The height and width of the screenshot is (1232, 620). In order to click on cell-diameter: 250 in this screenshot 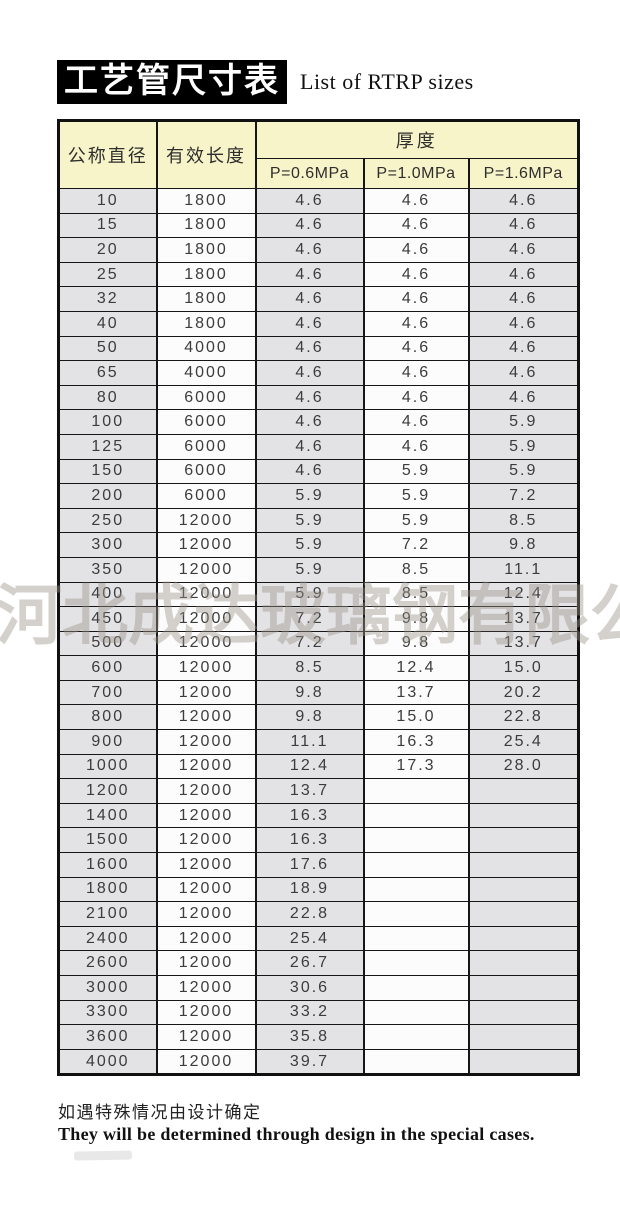, I will do `click(107, 520)`.